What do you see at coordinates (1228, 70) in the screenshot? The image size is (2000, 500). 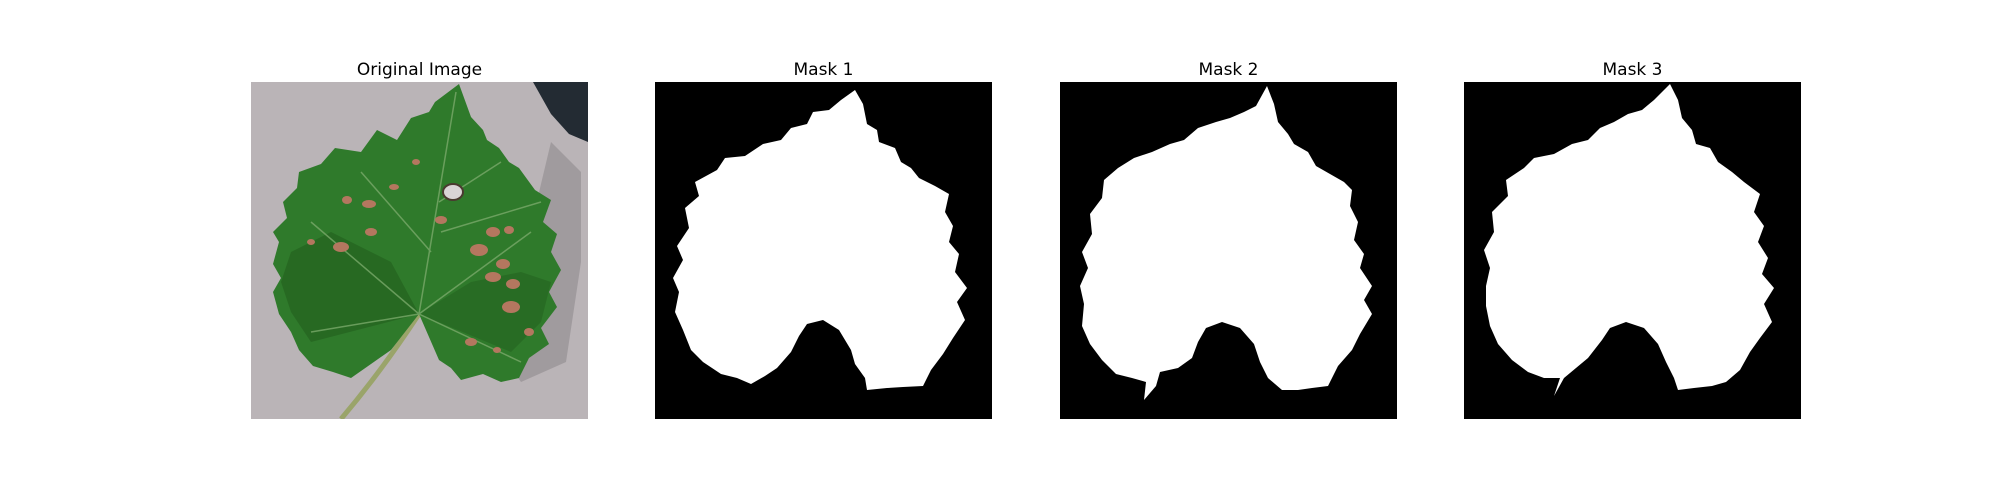 I see `panel-title-mask-2: Mask 2` at bounding box center [1228, 70].